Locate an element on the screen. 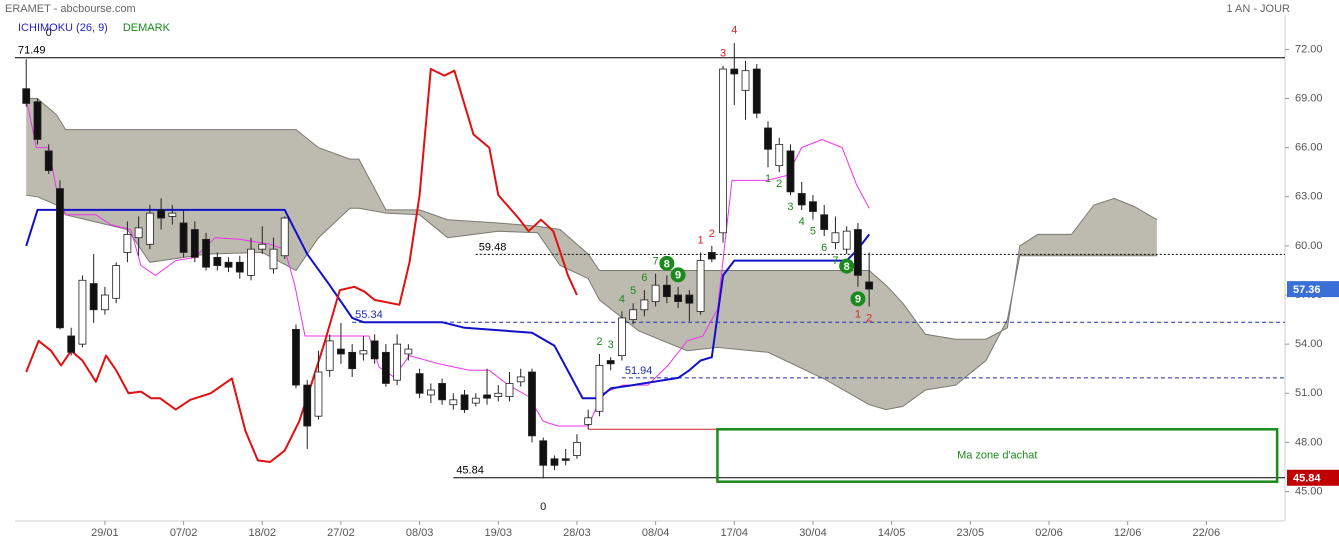 Image resolution: width=1339 pixels, height=547 pixels. x-tick-label: 30/04 is located at coordinates (813, 533).